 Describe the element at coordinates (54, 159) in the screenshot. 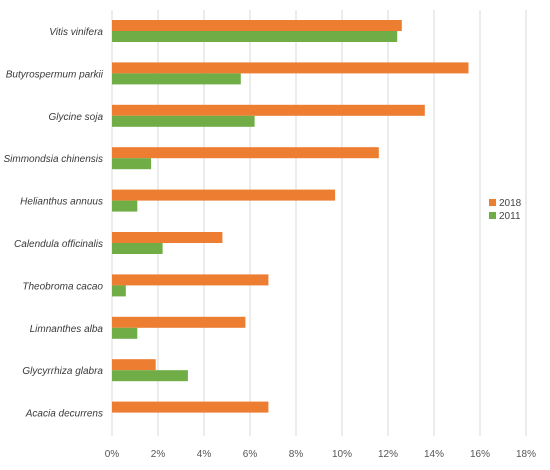

I see `category-label: Simmondsia chinensis` at that location.